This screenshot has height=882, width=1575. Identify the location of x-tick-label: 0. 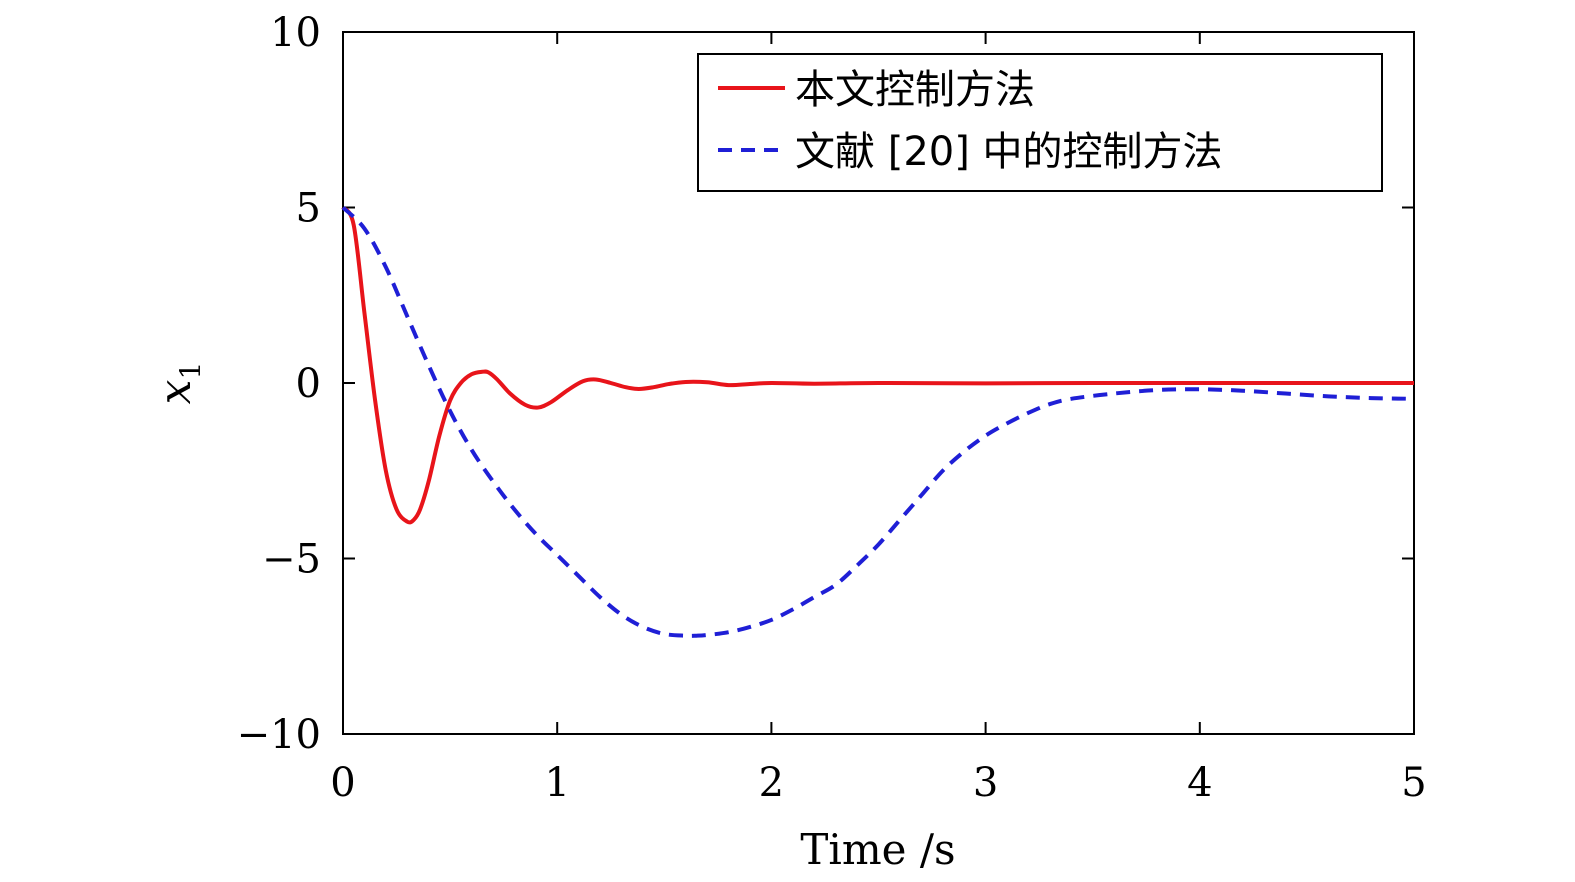
(342, 783).